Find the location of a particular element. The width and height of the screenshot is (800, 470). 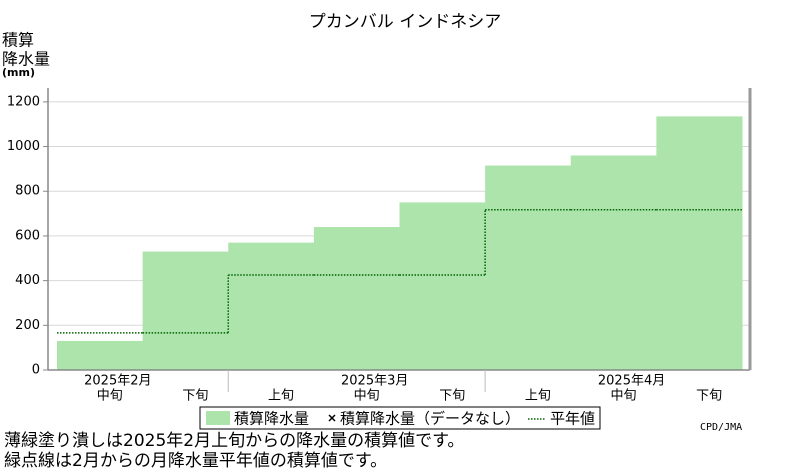

legend-label: 積算降水量 is located at coordinates (271, 419).